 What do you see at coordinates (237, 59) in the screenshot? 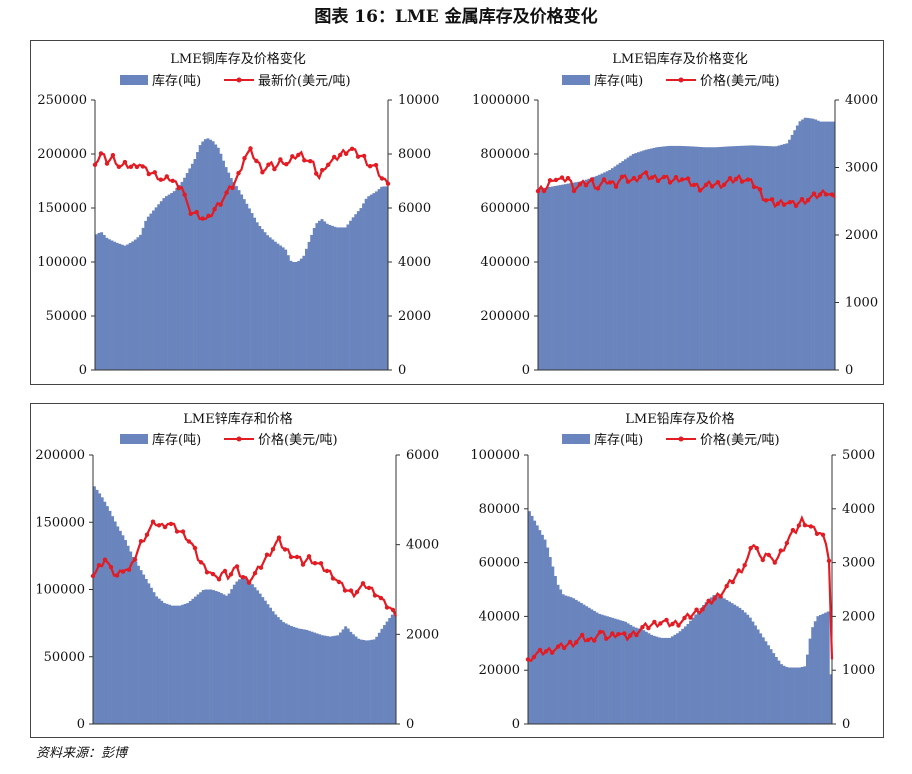
I see `copper-title: LME铜库存及价格变化` at bounding box center [237, 59].